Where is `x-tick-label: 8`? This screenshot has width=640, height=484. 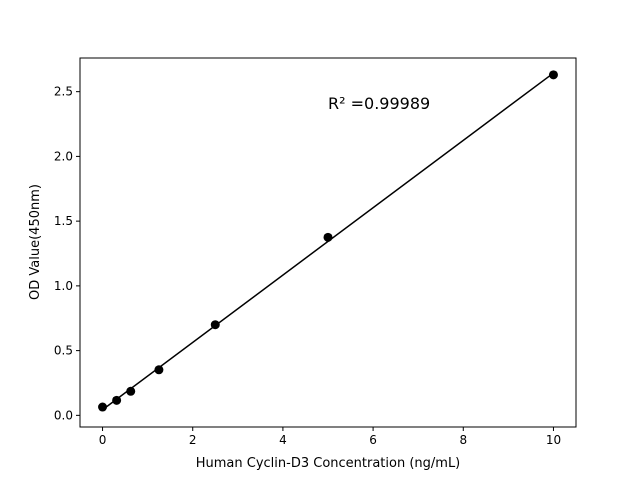
x-tick-label: 8 is located at coordinates (463, 440).